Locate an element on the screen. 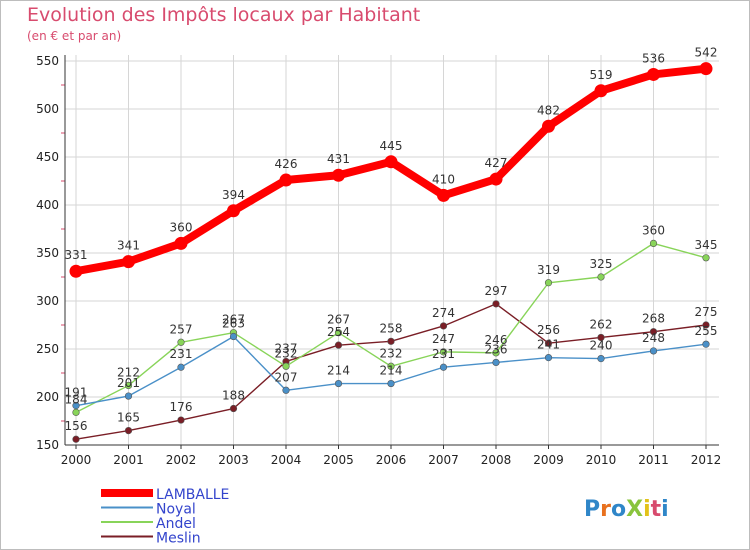  data-label-meslin: 156 is located at coordinates (76, 426).